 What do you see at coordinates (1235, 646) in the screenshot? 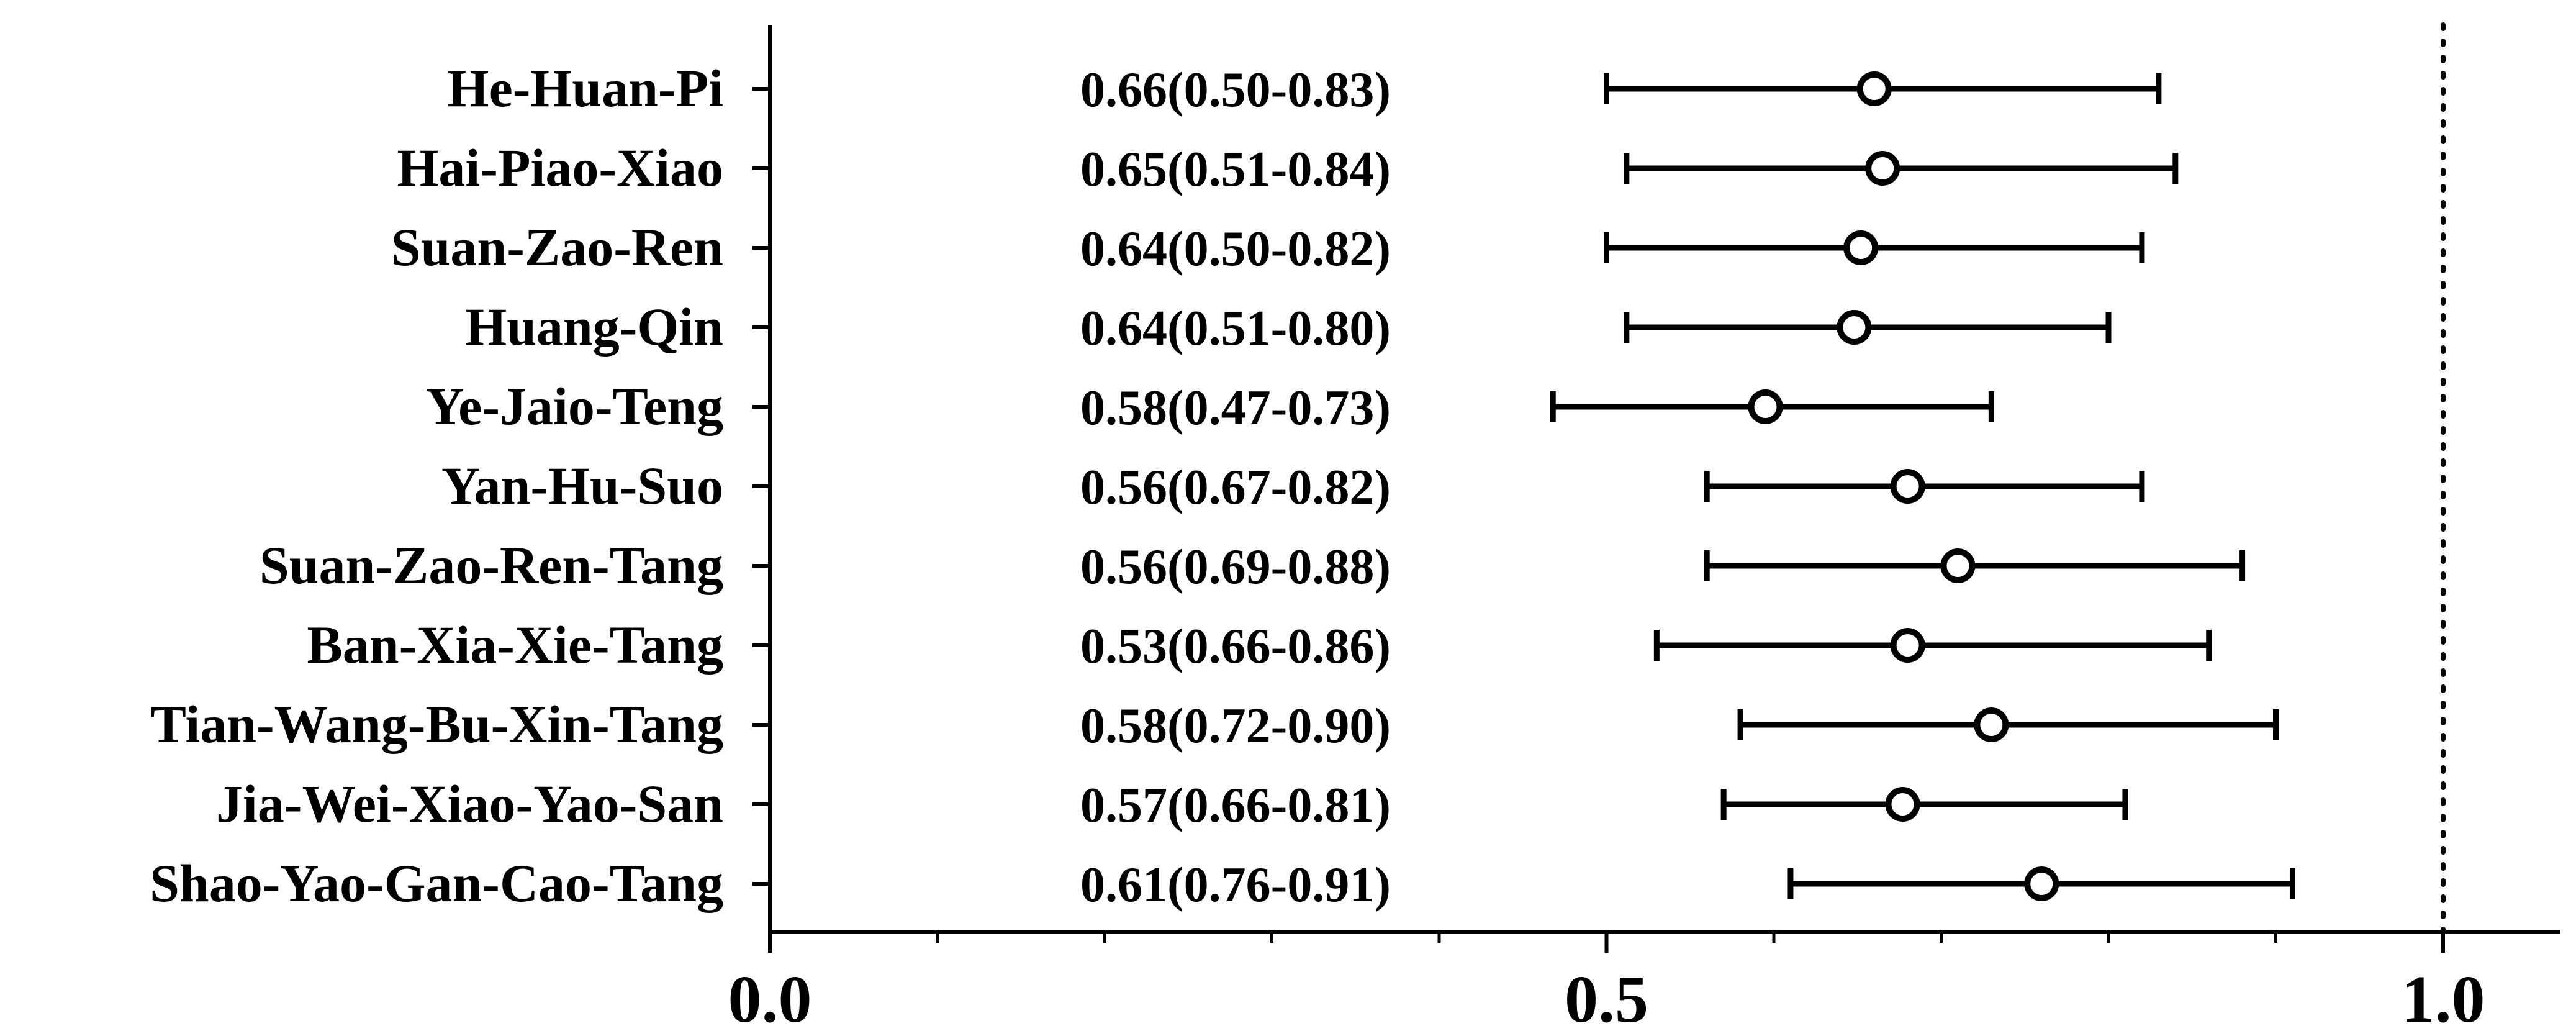
I see `row-annotation: 0.53(0.66-0.86)` at bounding box center [1235, 646].